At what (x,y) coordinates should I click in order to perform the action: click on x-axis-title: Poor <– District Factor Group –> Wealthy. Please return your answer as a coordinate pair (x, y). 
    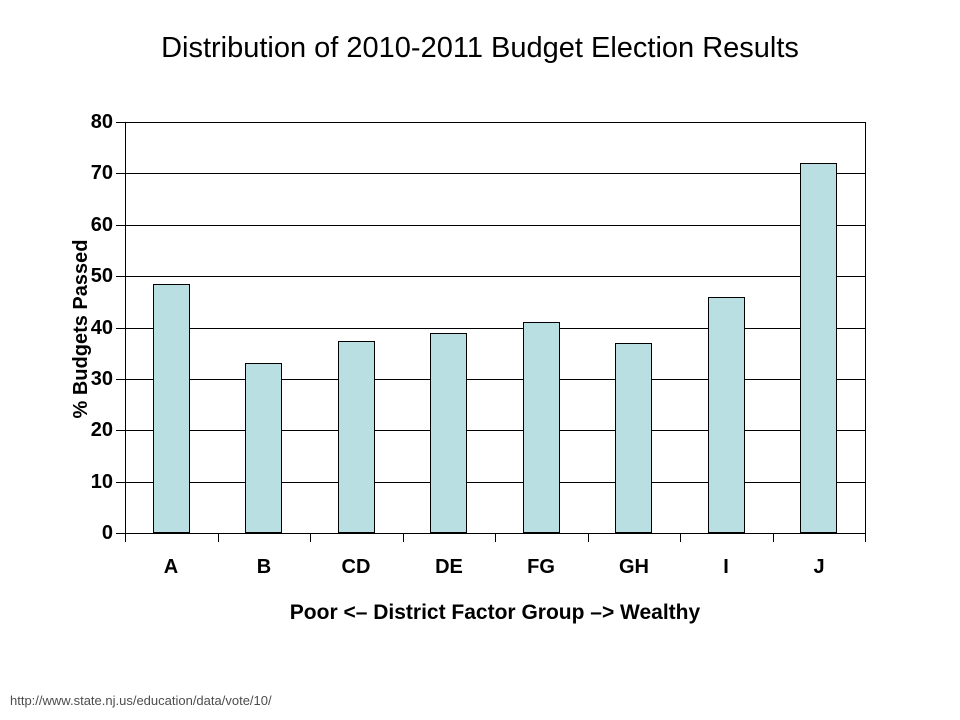
    Looking at the image, I should click on (495, 612).